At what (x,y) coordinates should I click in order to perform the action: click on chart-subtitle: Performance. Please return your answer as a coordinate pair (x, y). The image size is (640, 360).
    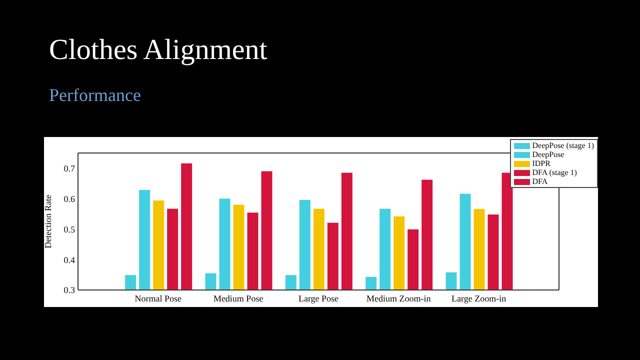
    Looking at the image, I should click on (95, 95).